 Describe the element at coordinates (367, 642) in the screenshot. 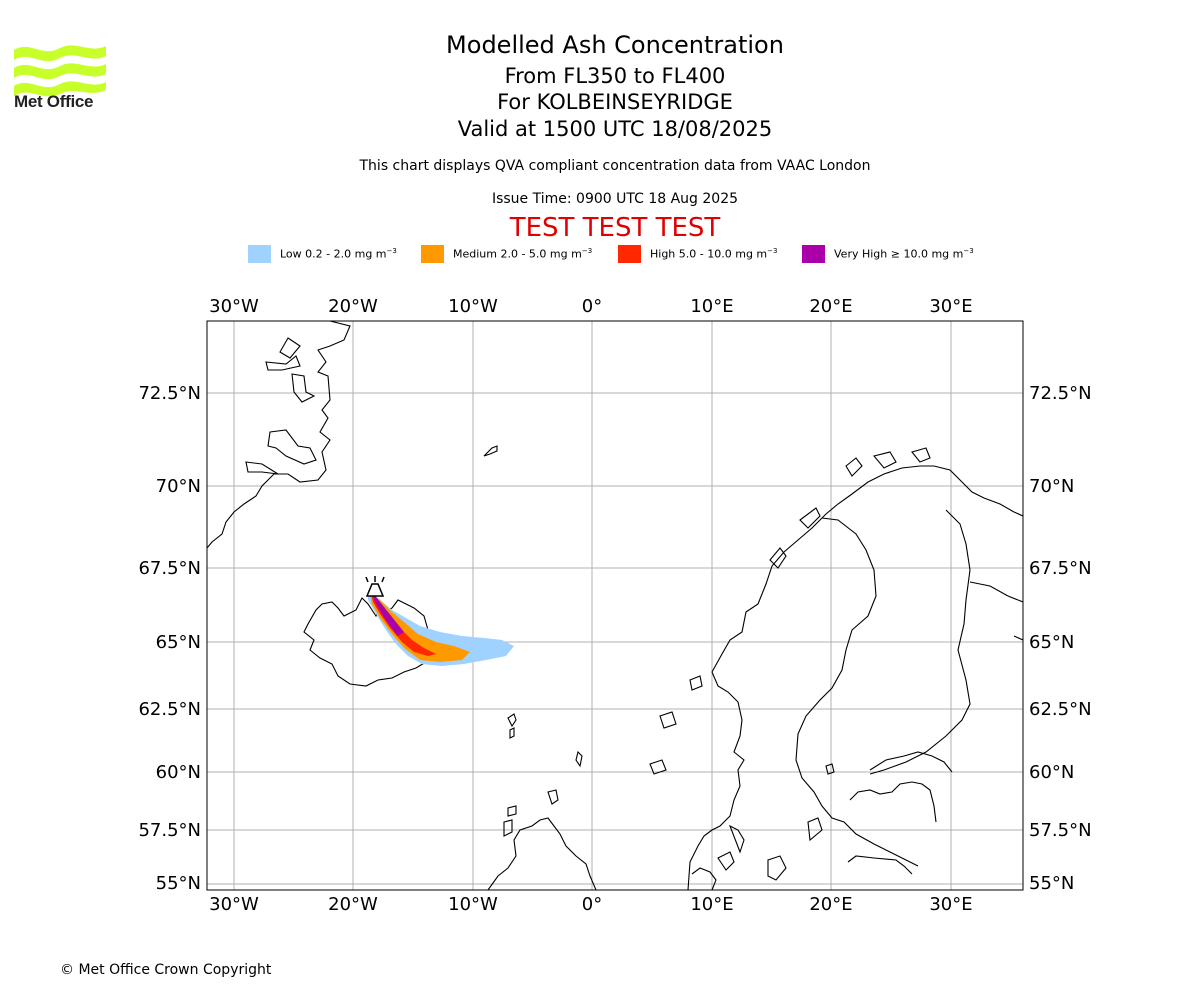

I see `iceland-coast` at that location.